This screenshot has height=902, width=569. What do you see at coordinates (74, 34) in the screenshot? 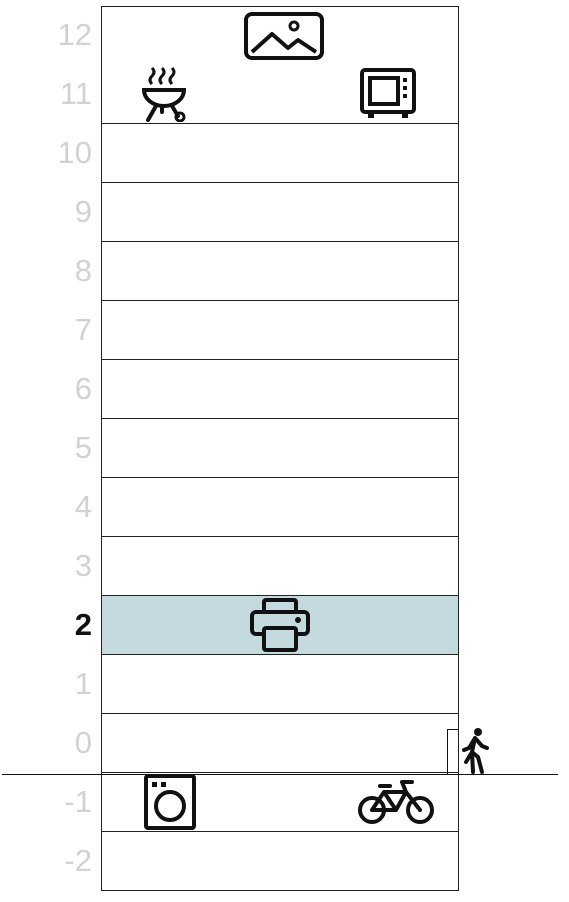
I see `floor-label: 12` at bounding box center [74, 34].